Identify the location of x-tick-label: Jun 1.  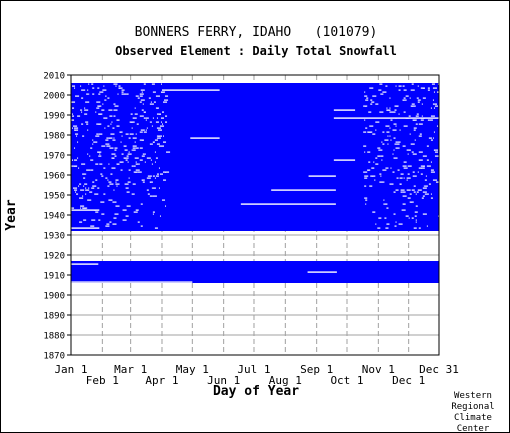
(223, 380).